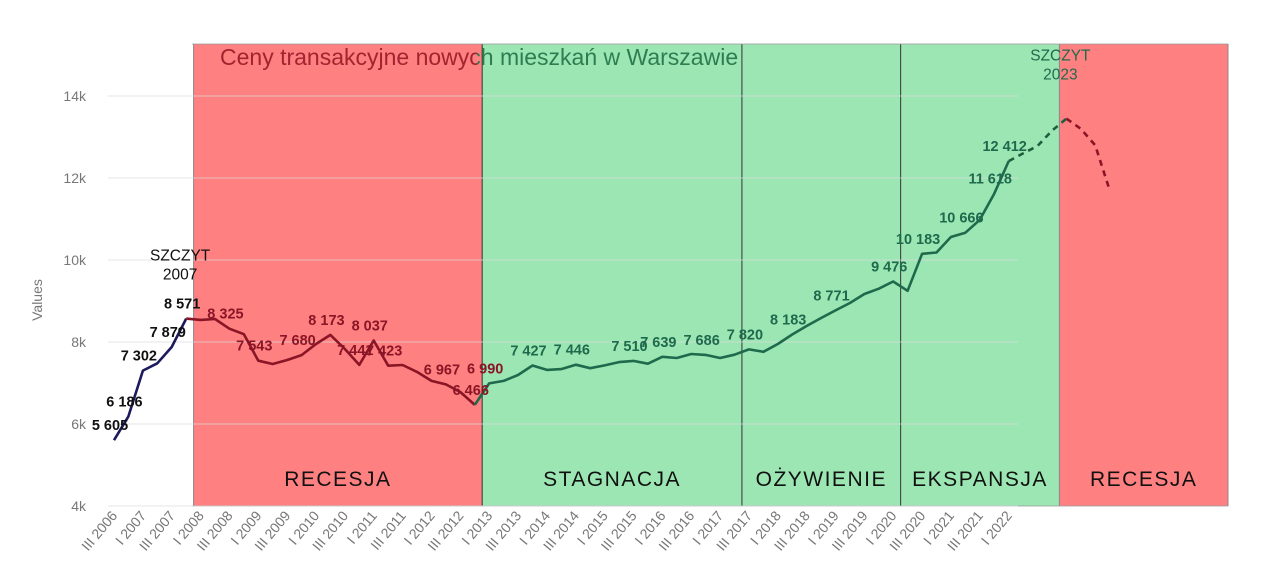 Image resolution: width=1280 pixels, height=582 pixels. What do you see at coordinates (572, 351) in the screenshot?
I see `data-label: 7 446` at bounding box center [572, 351].